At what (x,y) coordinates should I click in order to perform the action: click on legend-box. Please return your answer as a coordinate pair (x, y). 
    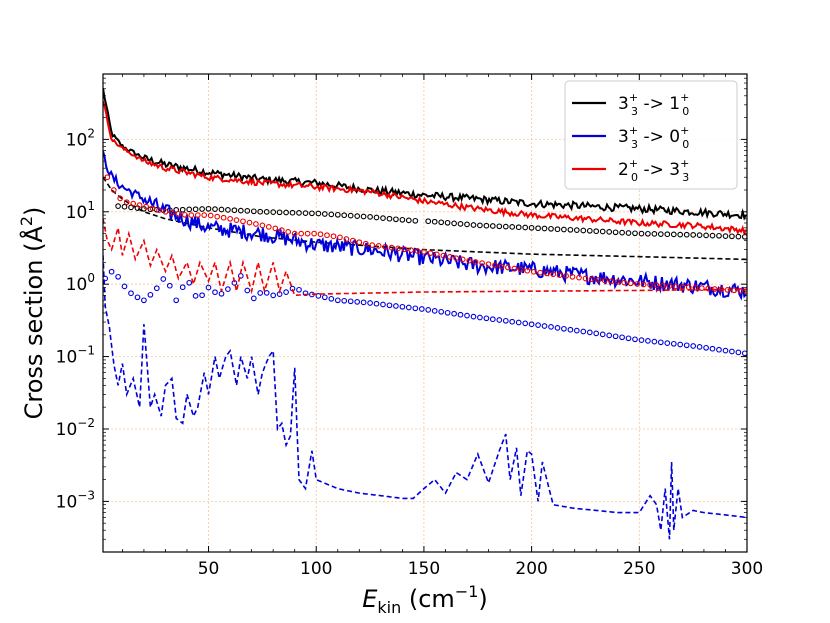
    Looking at the image, I should click on (651, 135).